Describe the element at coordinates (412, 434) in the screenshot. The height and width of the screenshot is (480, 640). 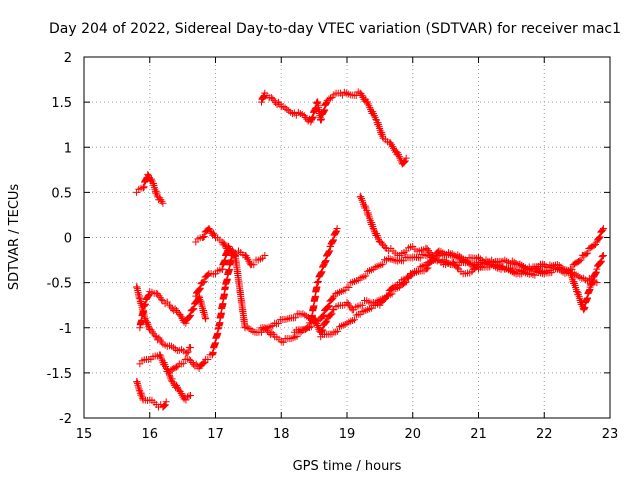
I see `x-tick-label: 20` at that location.